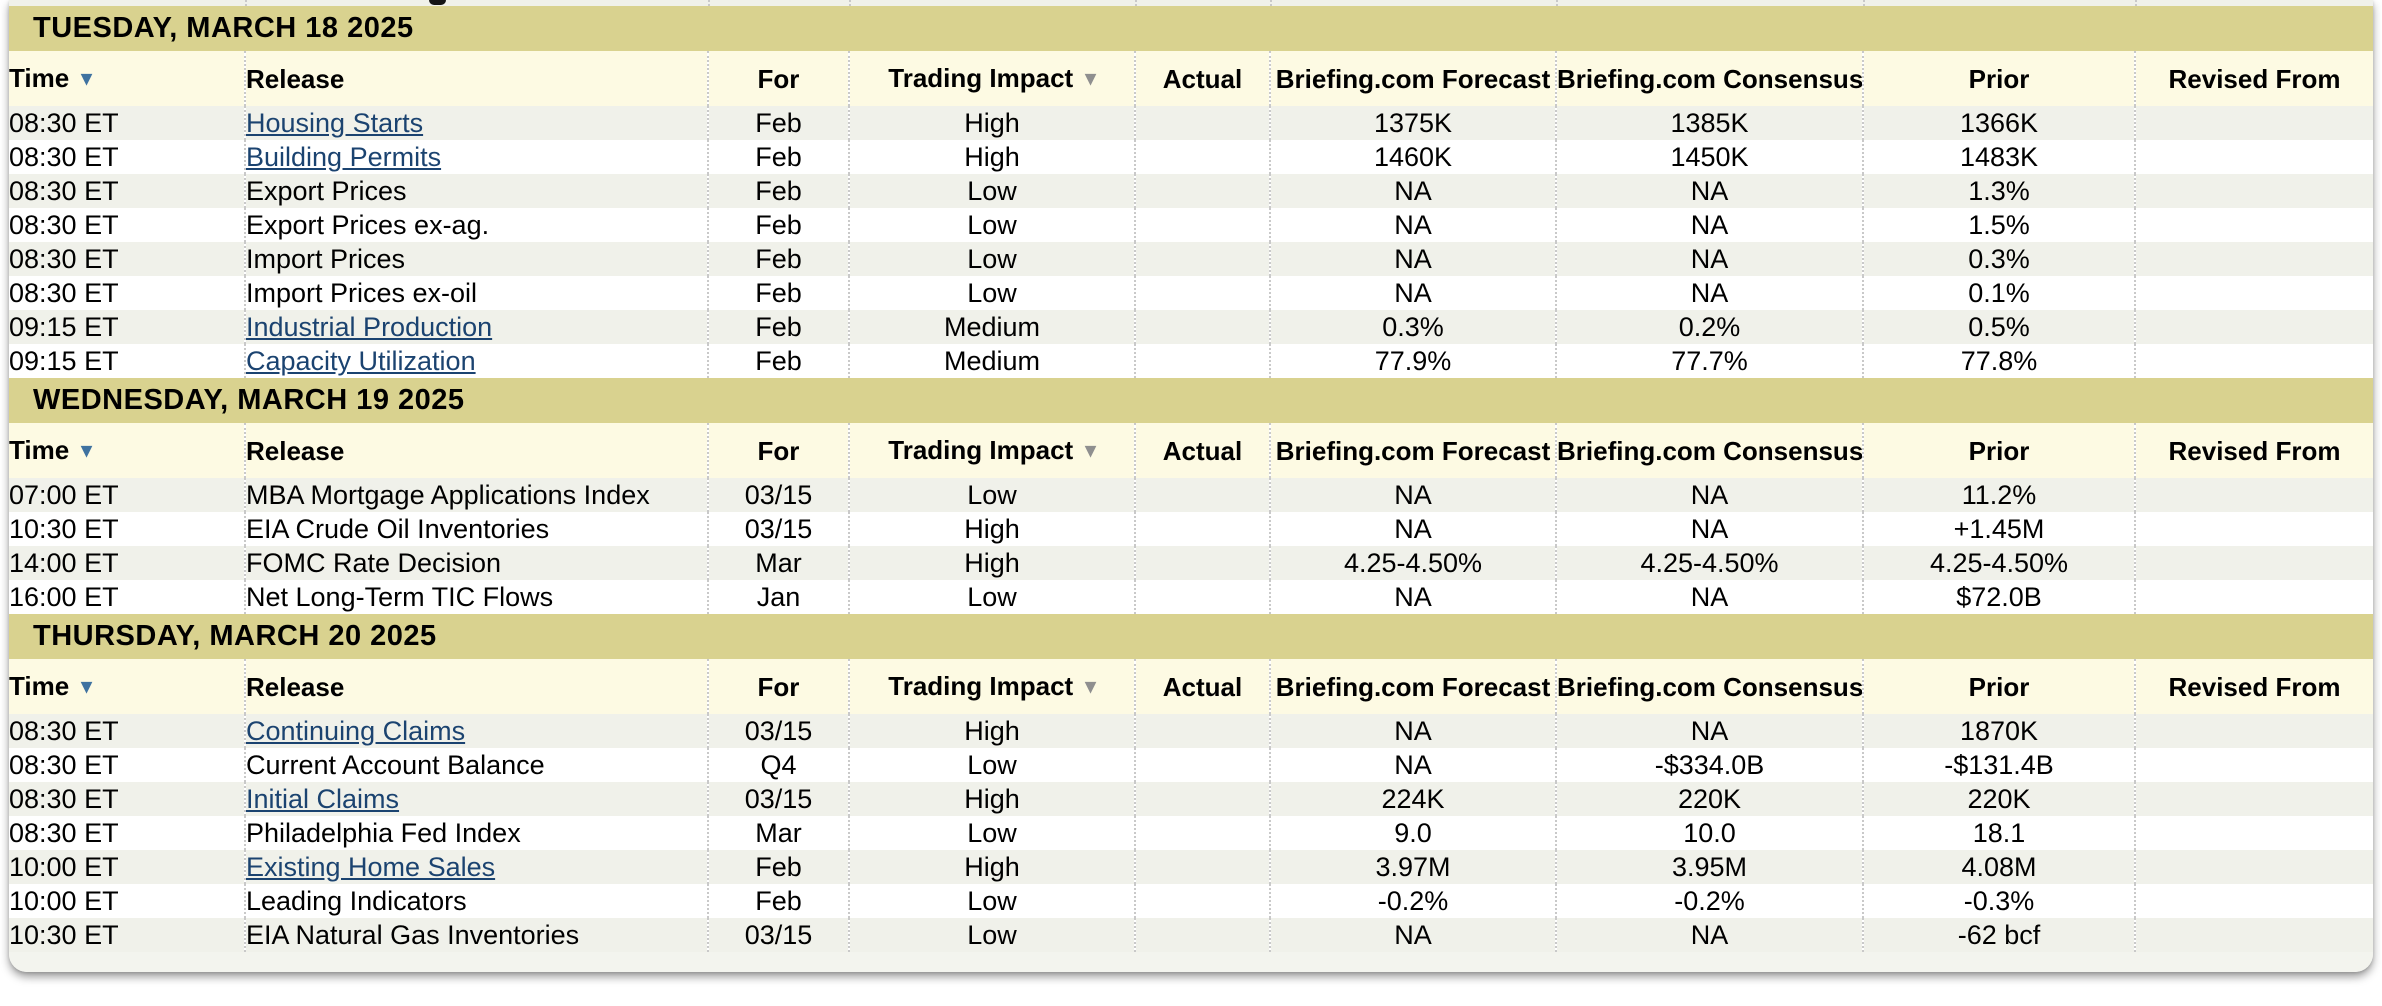 The height and width of the screenshot is (1006, 2382). Describe the element at coordinates (476, 597) in the screenshot. I see `cell-release: Net Long-Term TIC Flows` at that location.